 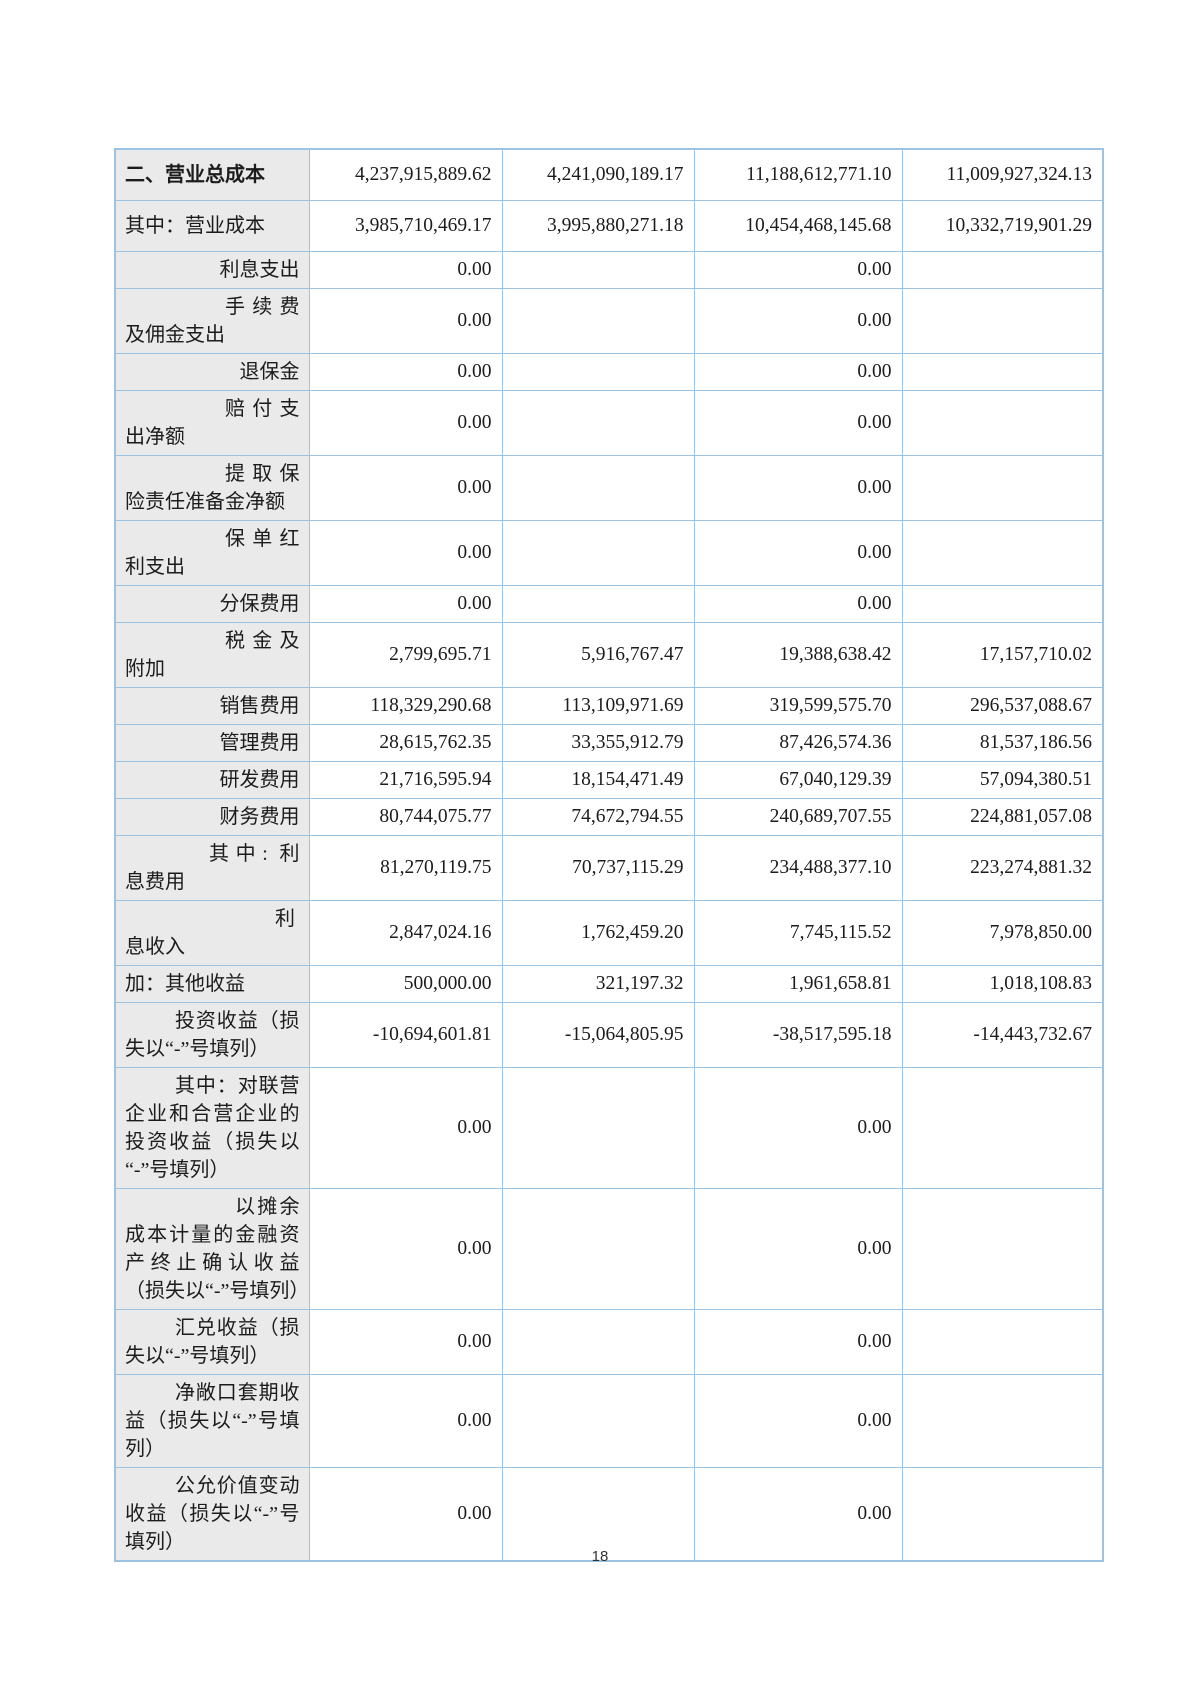 I want to click on amount-col-4: 1,018,108.83, so click(x=1002, y=984).